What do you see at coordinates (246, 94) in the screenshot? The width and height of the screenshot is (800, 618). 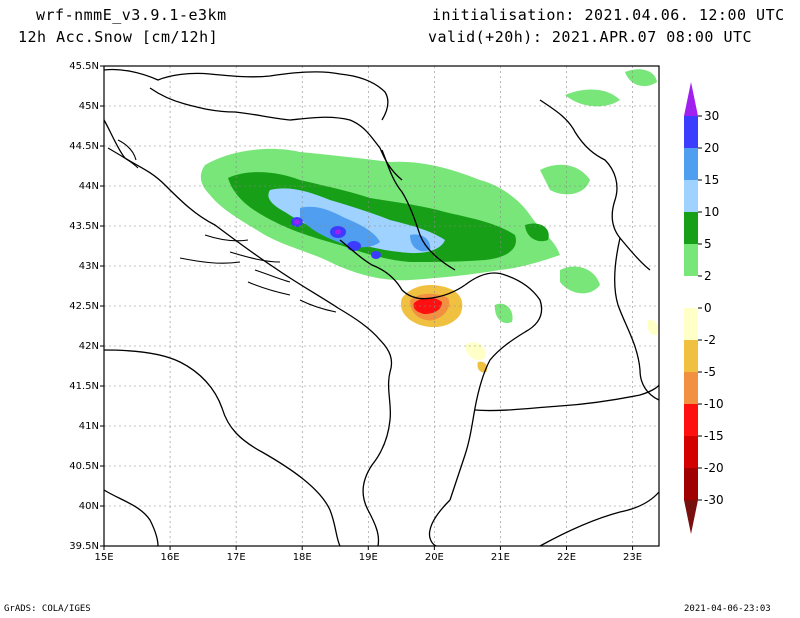 I see `border-north` at bounding box center [246, 94].